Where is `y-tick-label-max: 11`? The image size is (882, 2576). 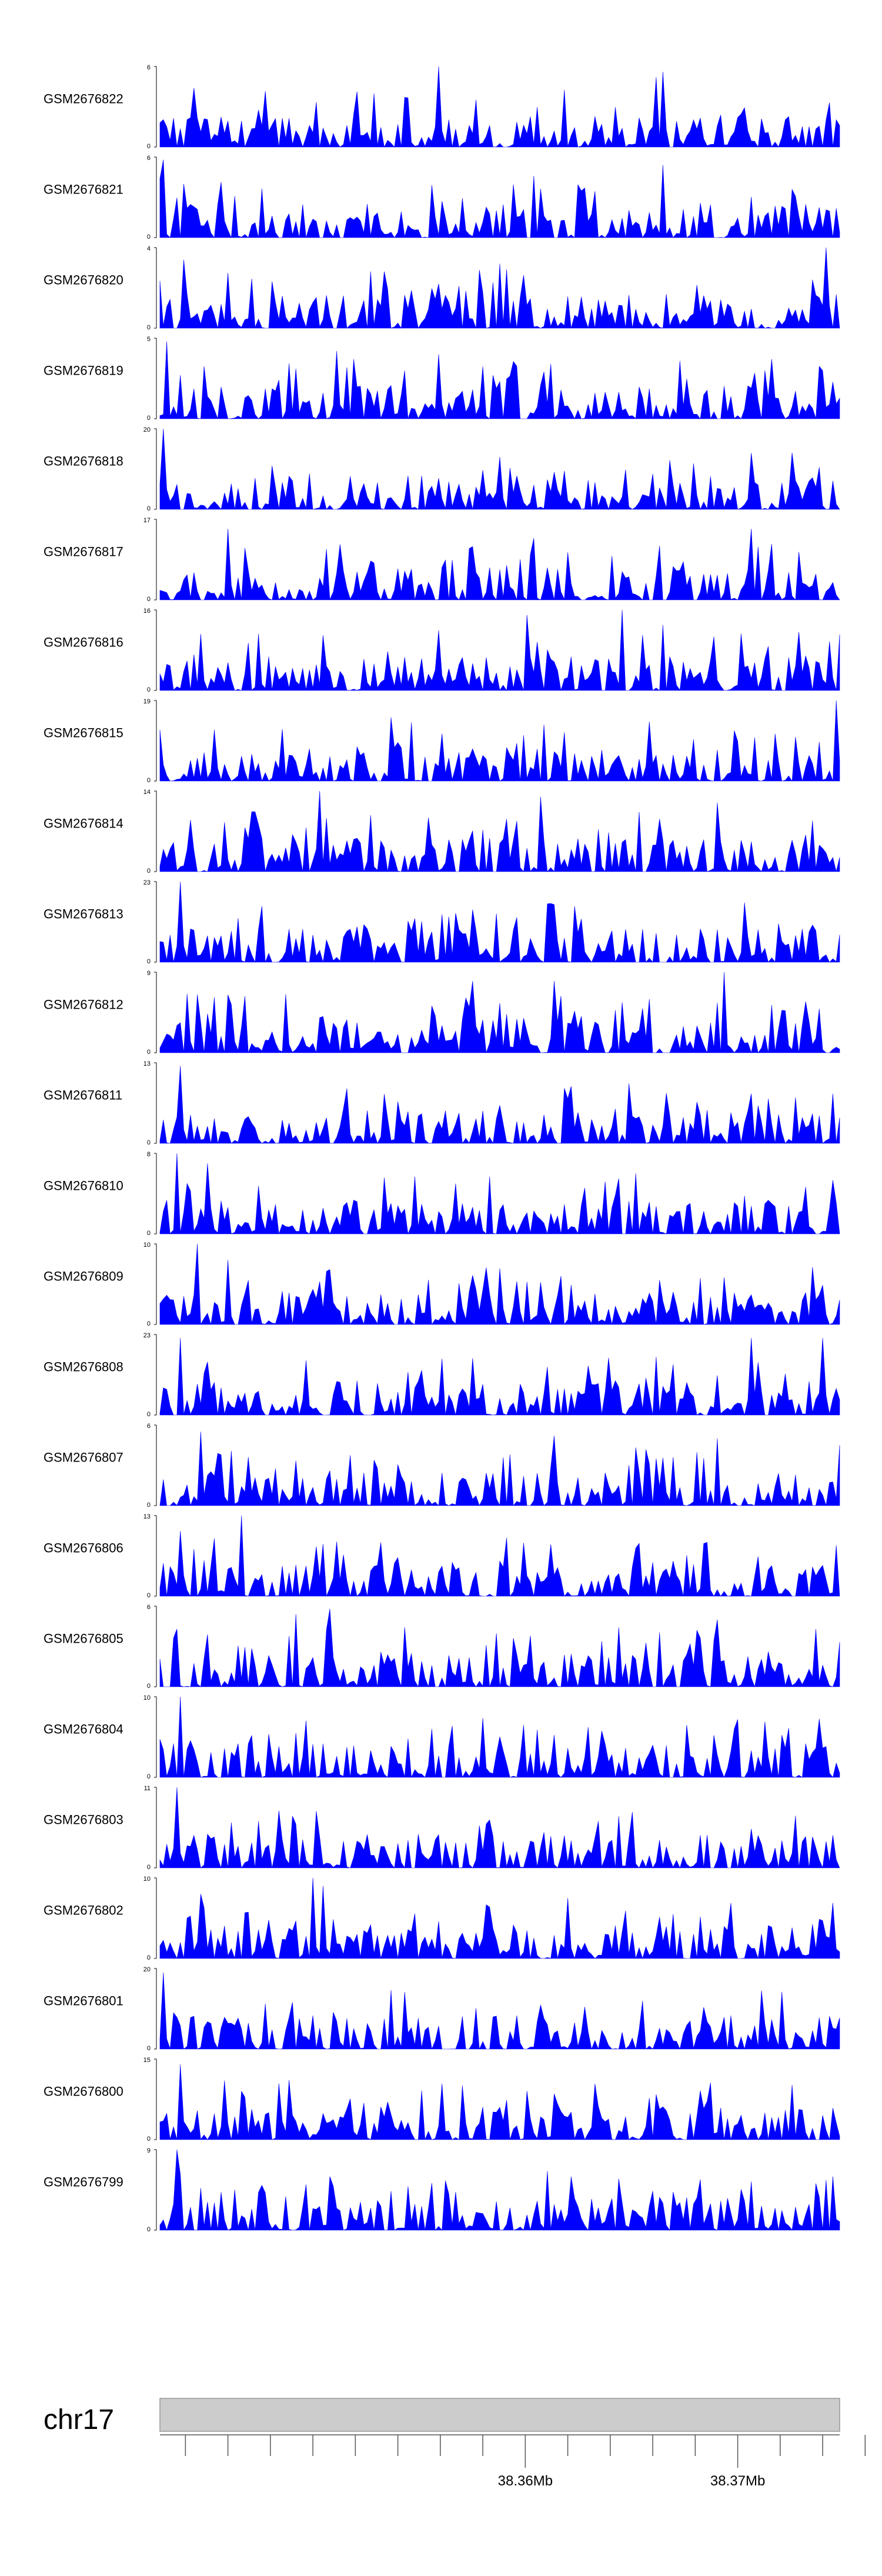 y-tick-label-max: 11 is located at coordinates (147, 1788).